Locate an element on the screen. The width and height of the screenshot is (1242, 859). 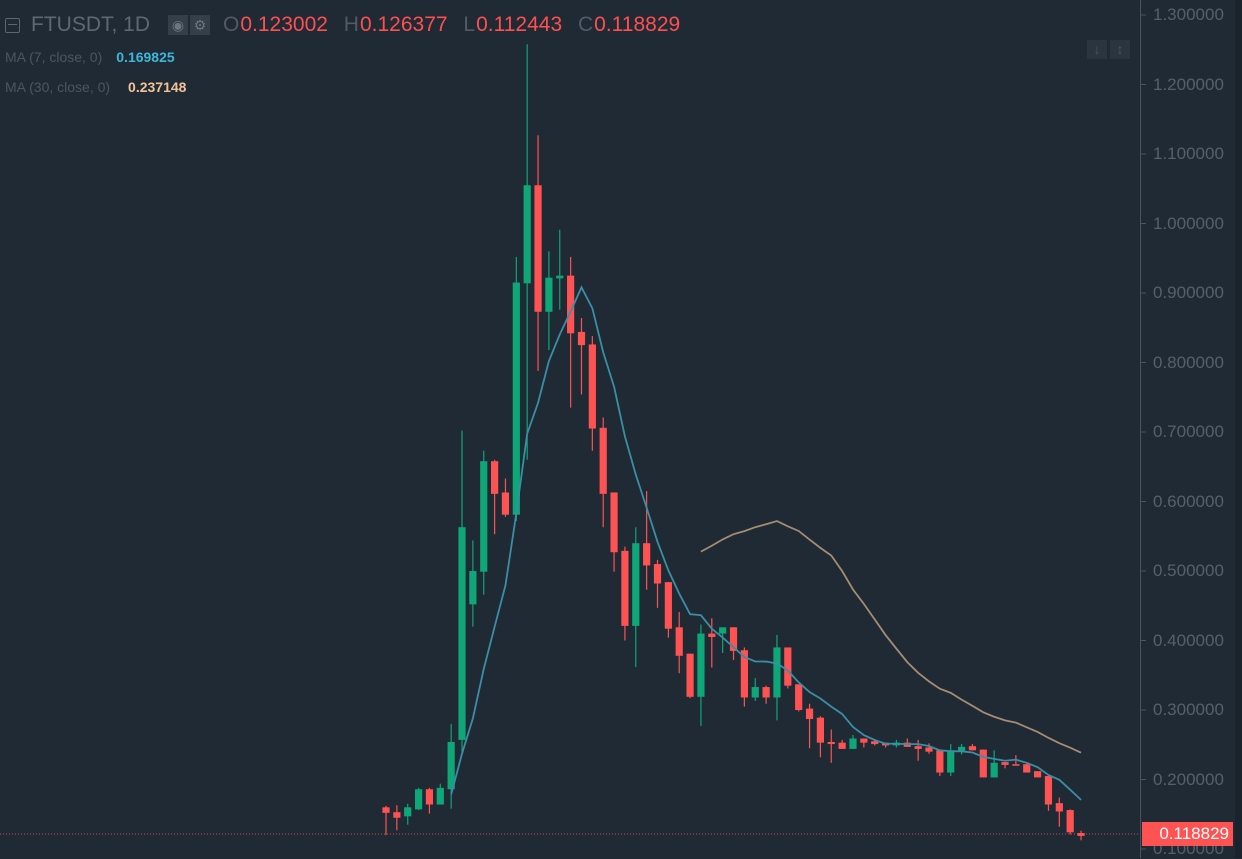
last-price-tag: 0.118829 is located at coordinates (1187, 834).